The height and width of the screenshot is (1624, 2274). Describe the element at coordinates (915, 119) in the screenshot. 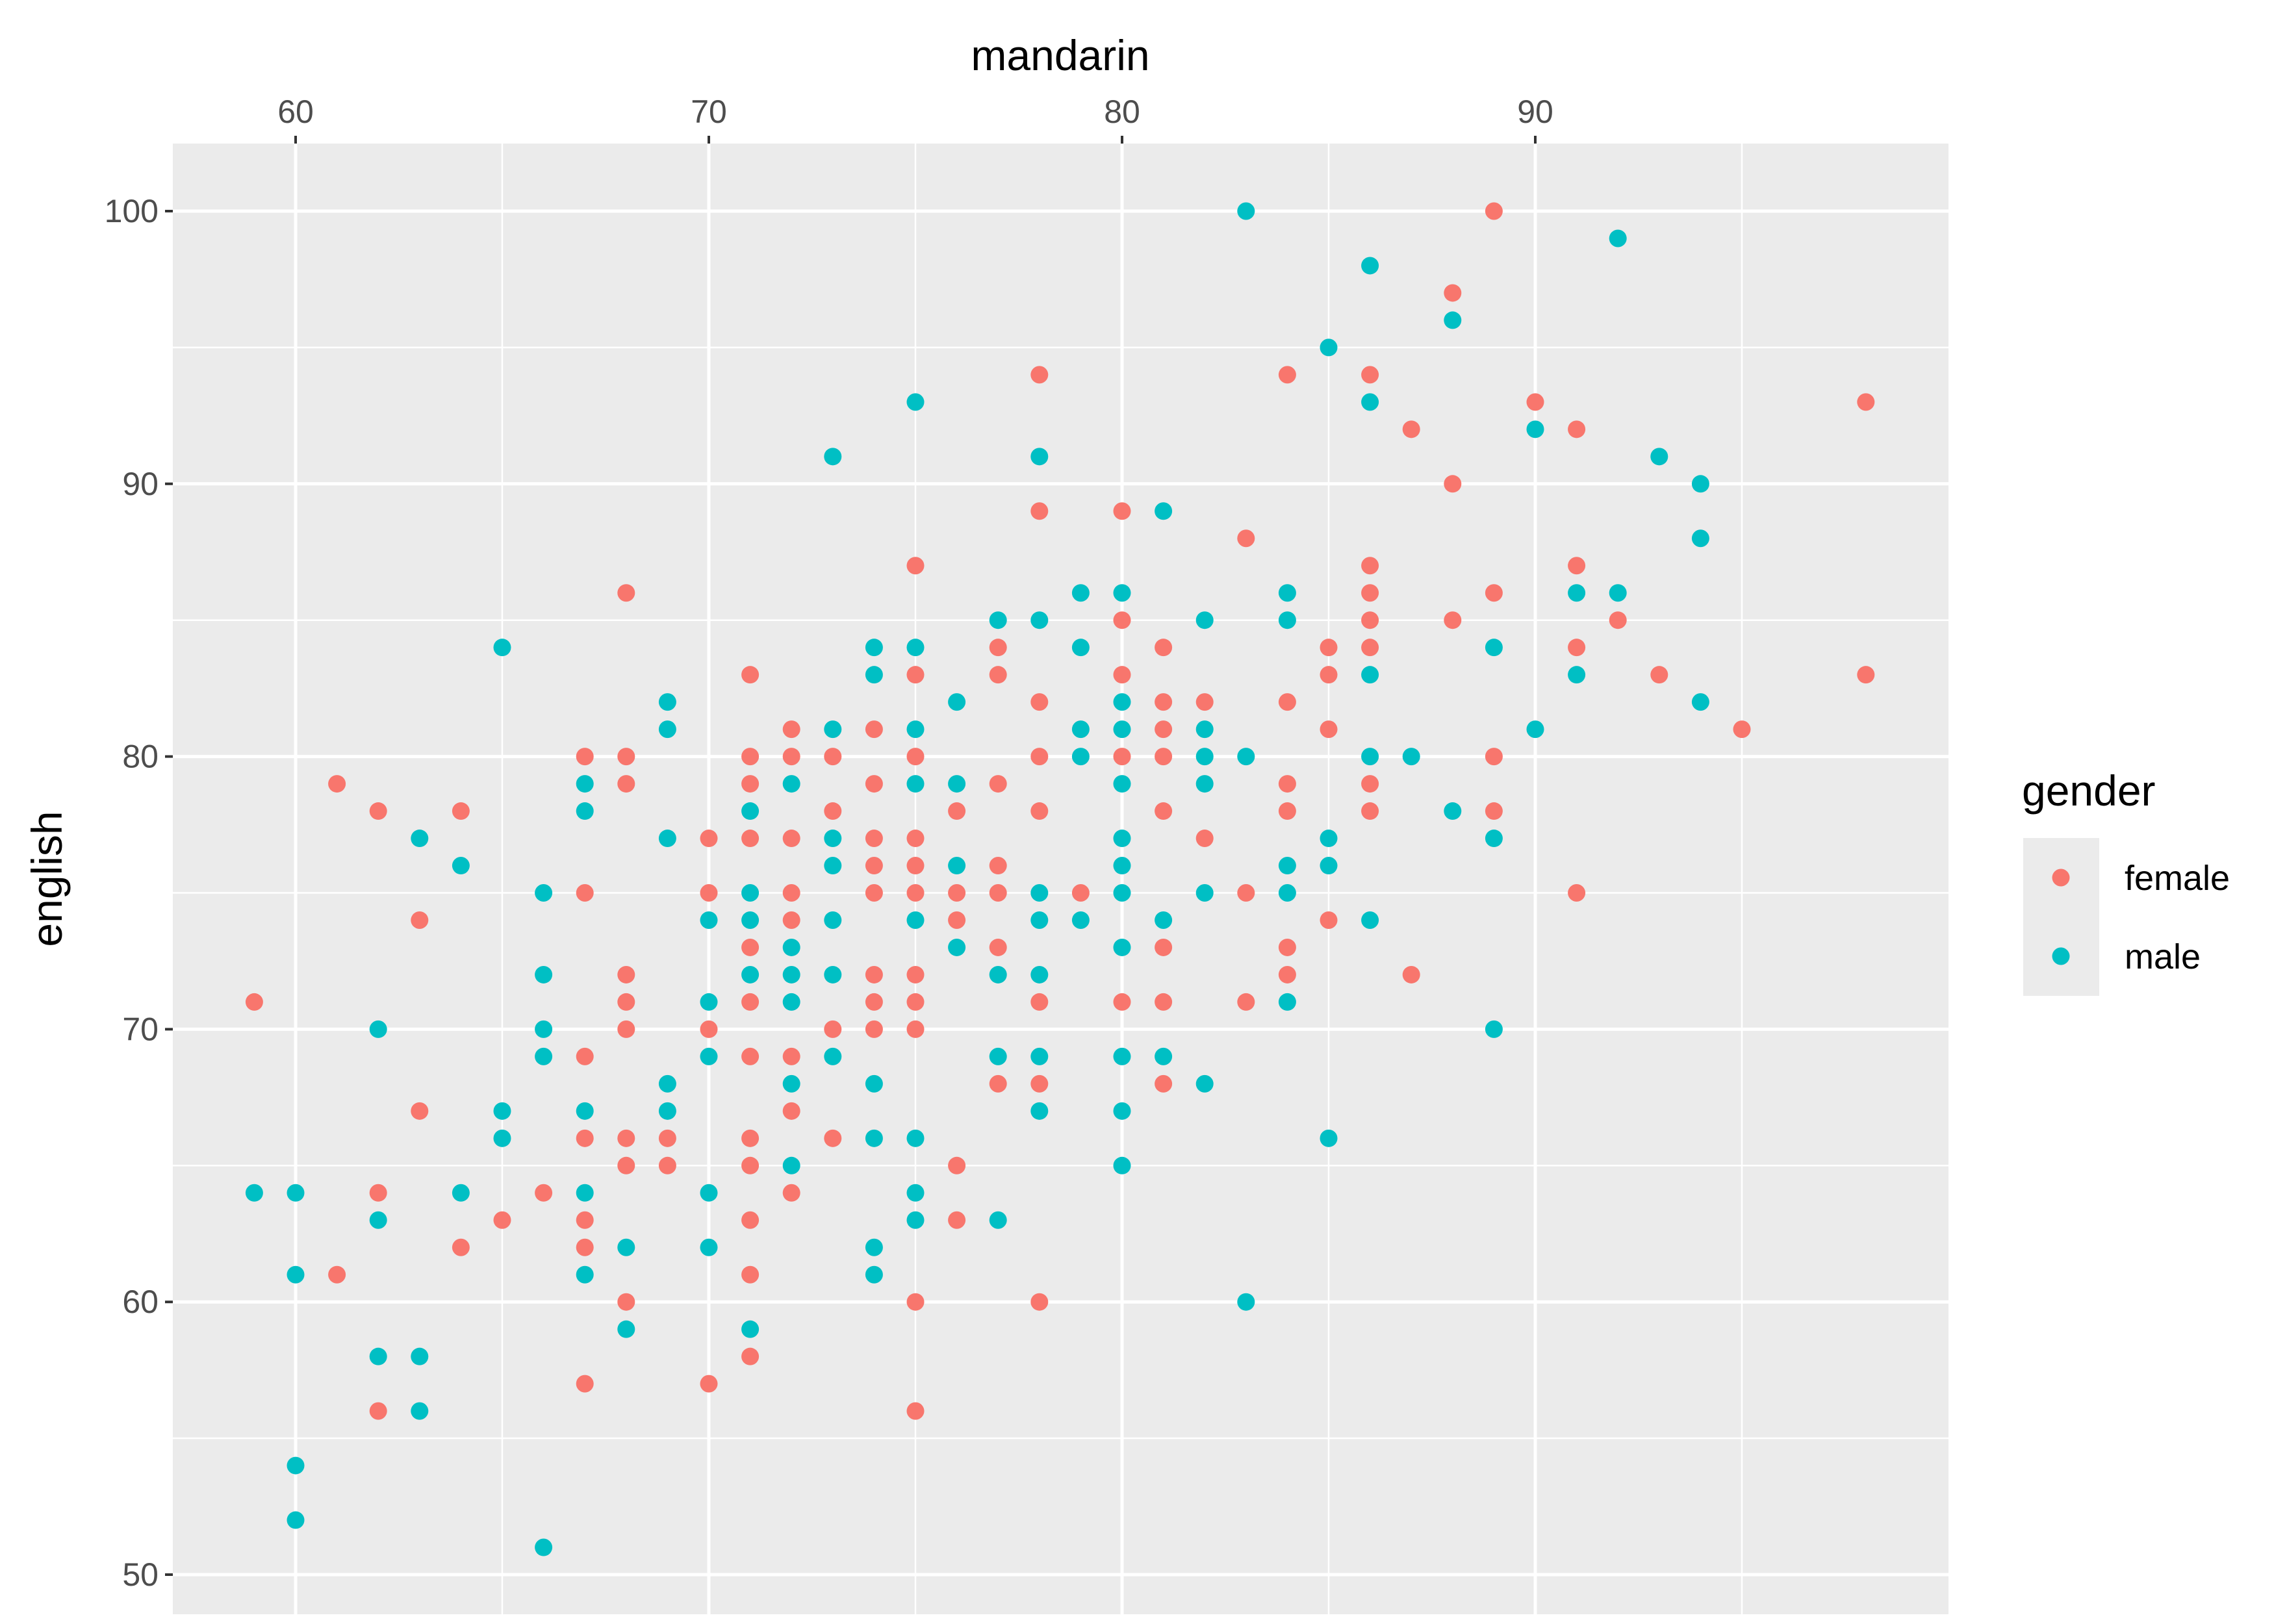

I see `x-axis-ticks: 60 70 80 90` at that location.